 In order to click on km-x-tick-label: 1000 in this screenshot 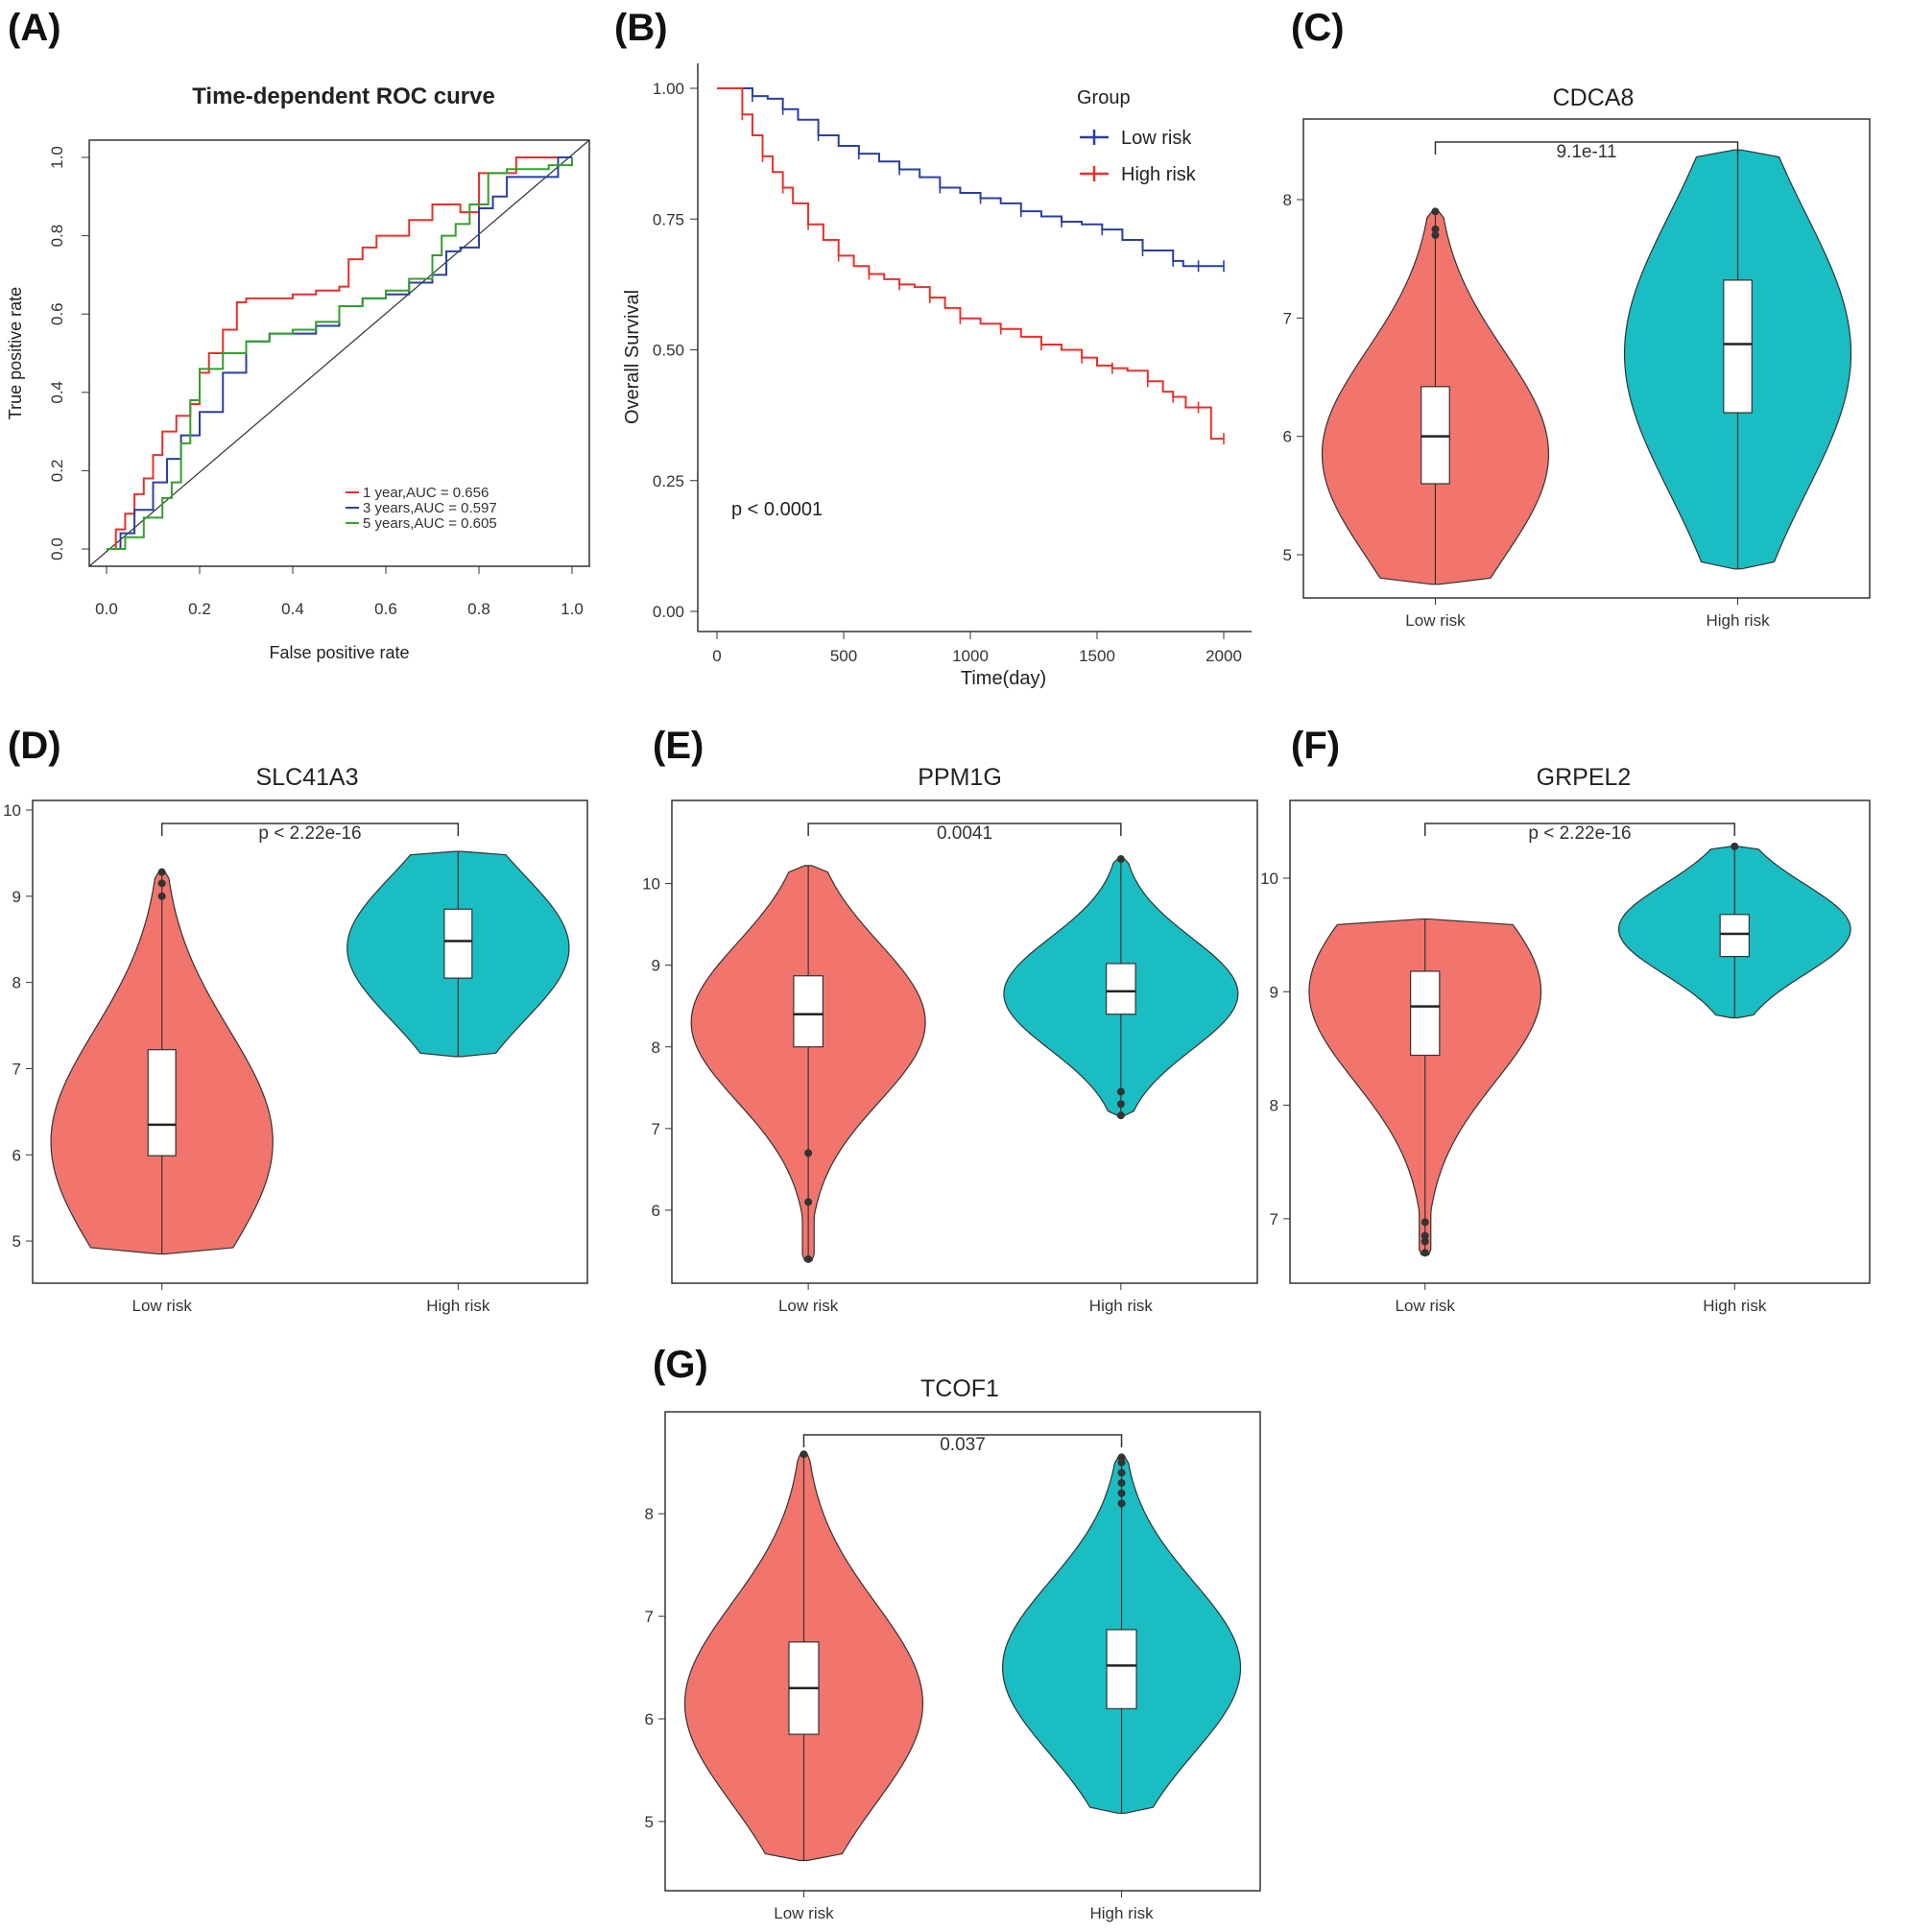, I will do `click(970, 656)`.